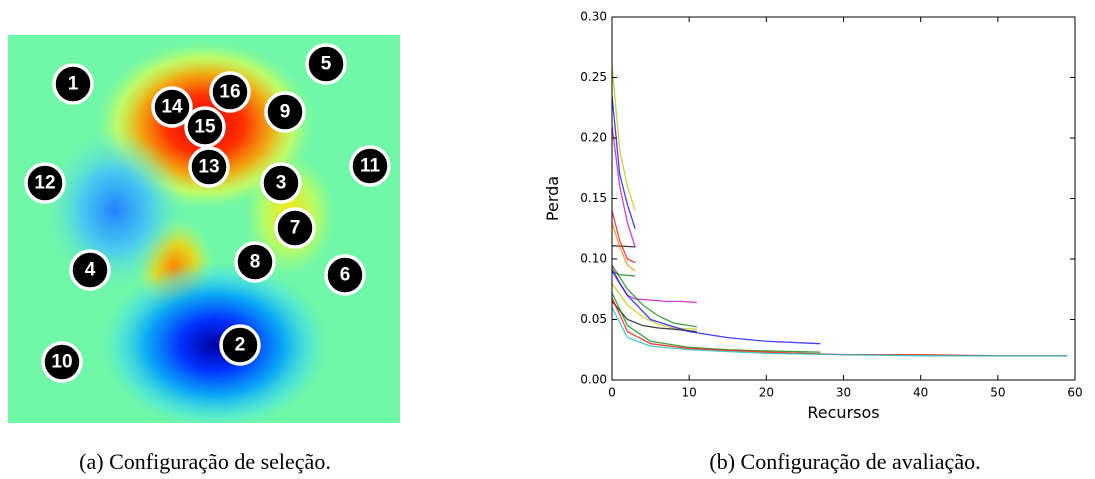 This screenshot has width=1095, height=479. What do you see at coordinates (205, 461) in the screenshot?
I see `caption: (a) Configuração de seleção.` at bounding box center [205, 461].